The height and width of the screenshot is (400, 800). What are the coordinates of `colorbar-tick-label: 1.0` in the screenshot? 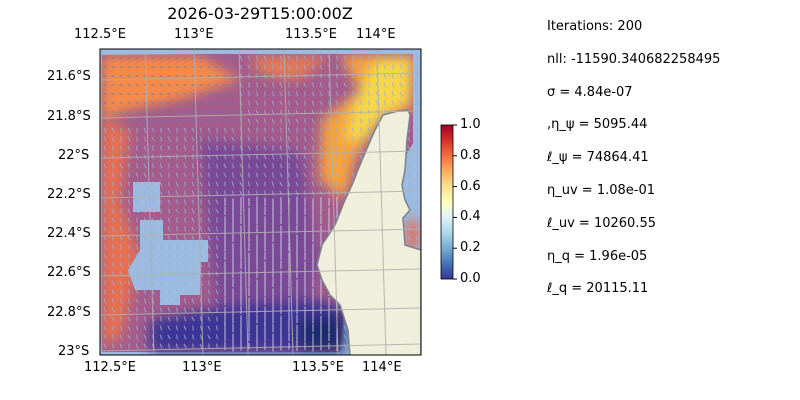 It's located at (470, 124).